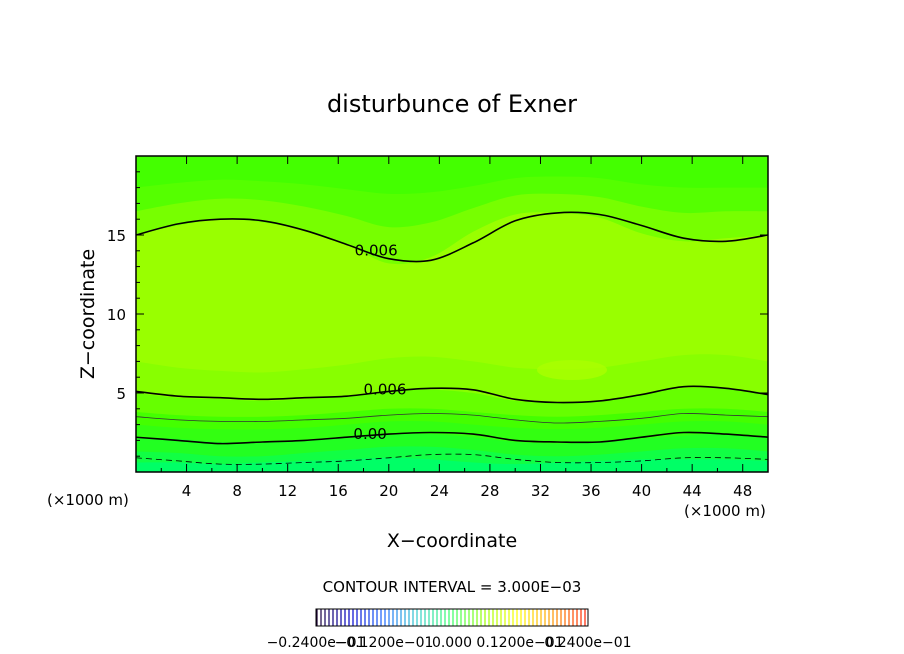  What do you see at coordinates (452, 104) in the screenshot?
I see `chart-title: disturbunce of Exner` at bounding box center [452, 104].